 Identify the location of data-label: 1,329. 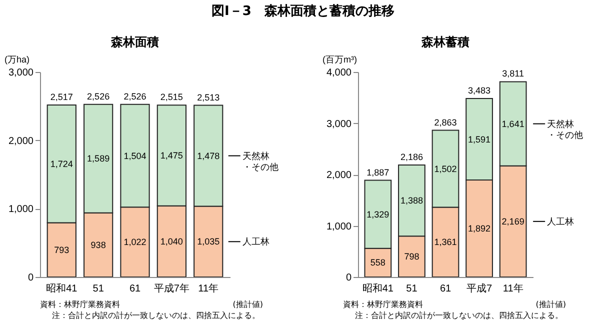
(378, 214).